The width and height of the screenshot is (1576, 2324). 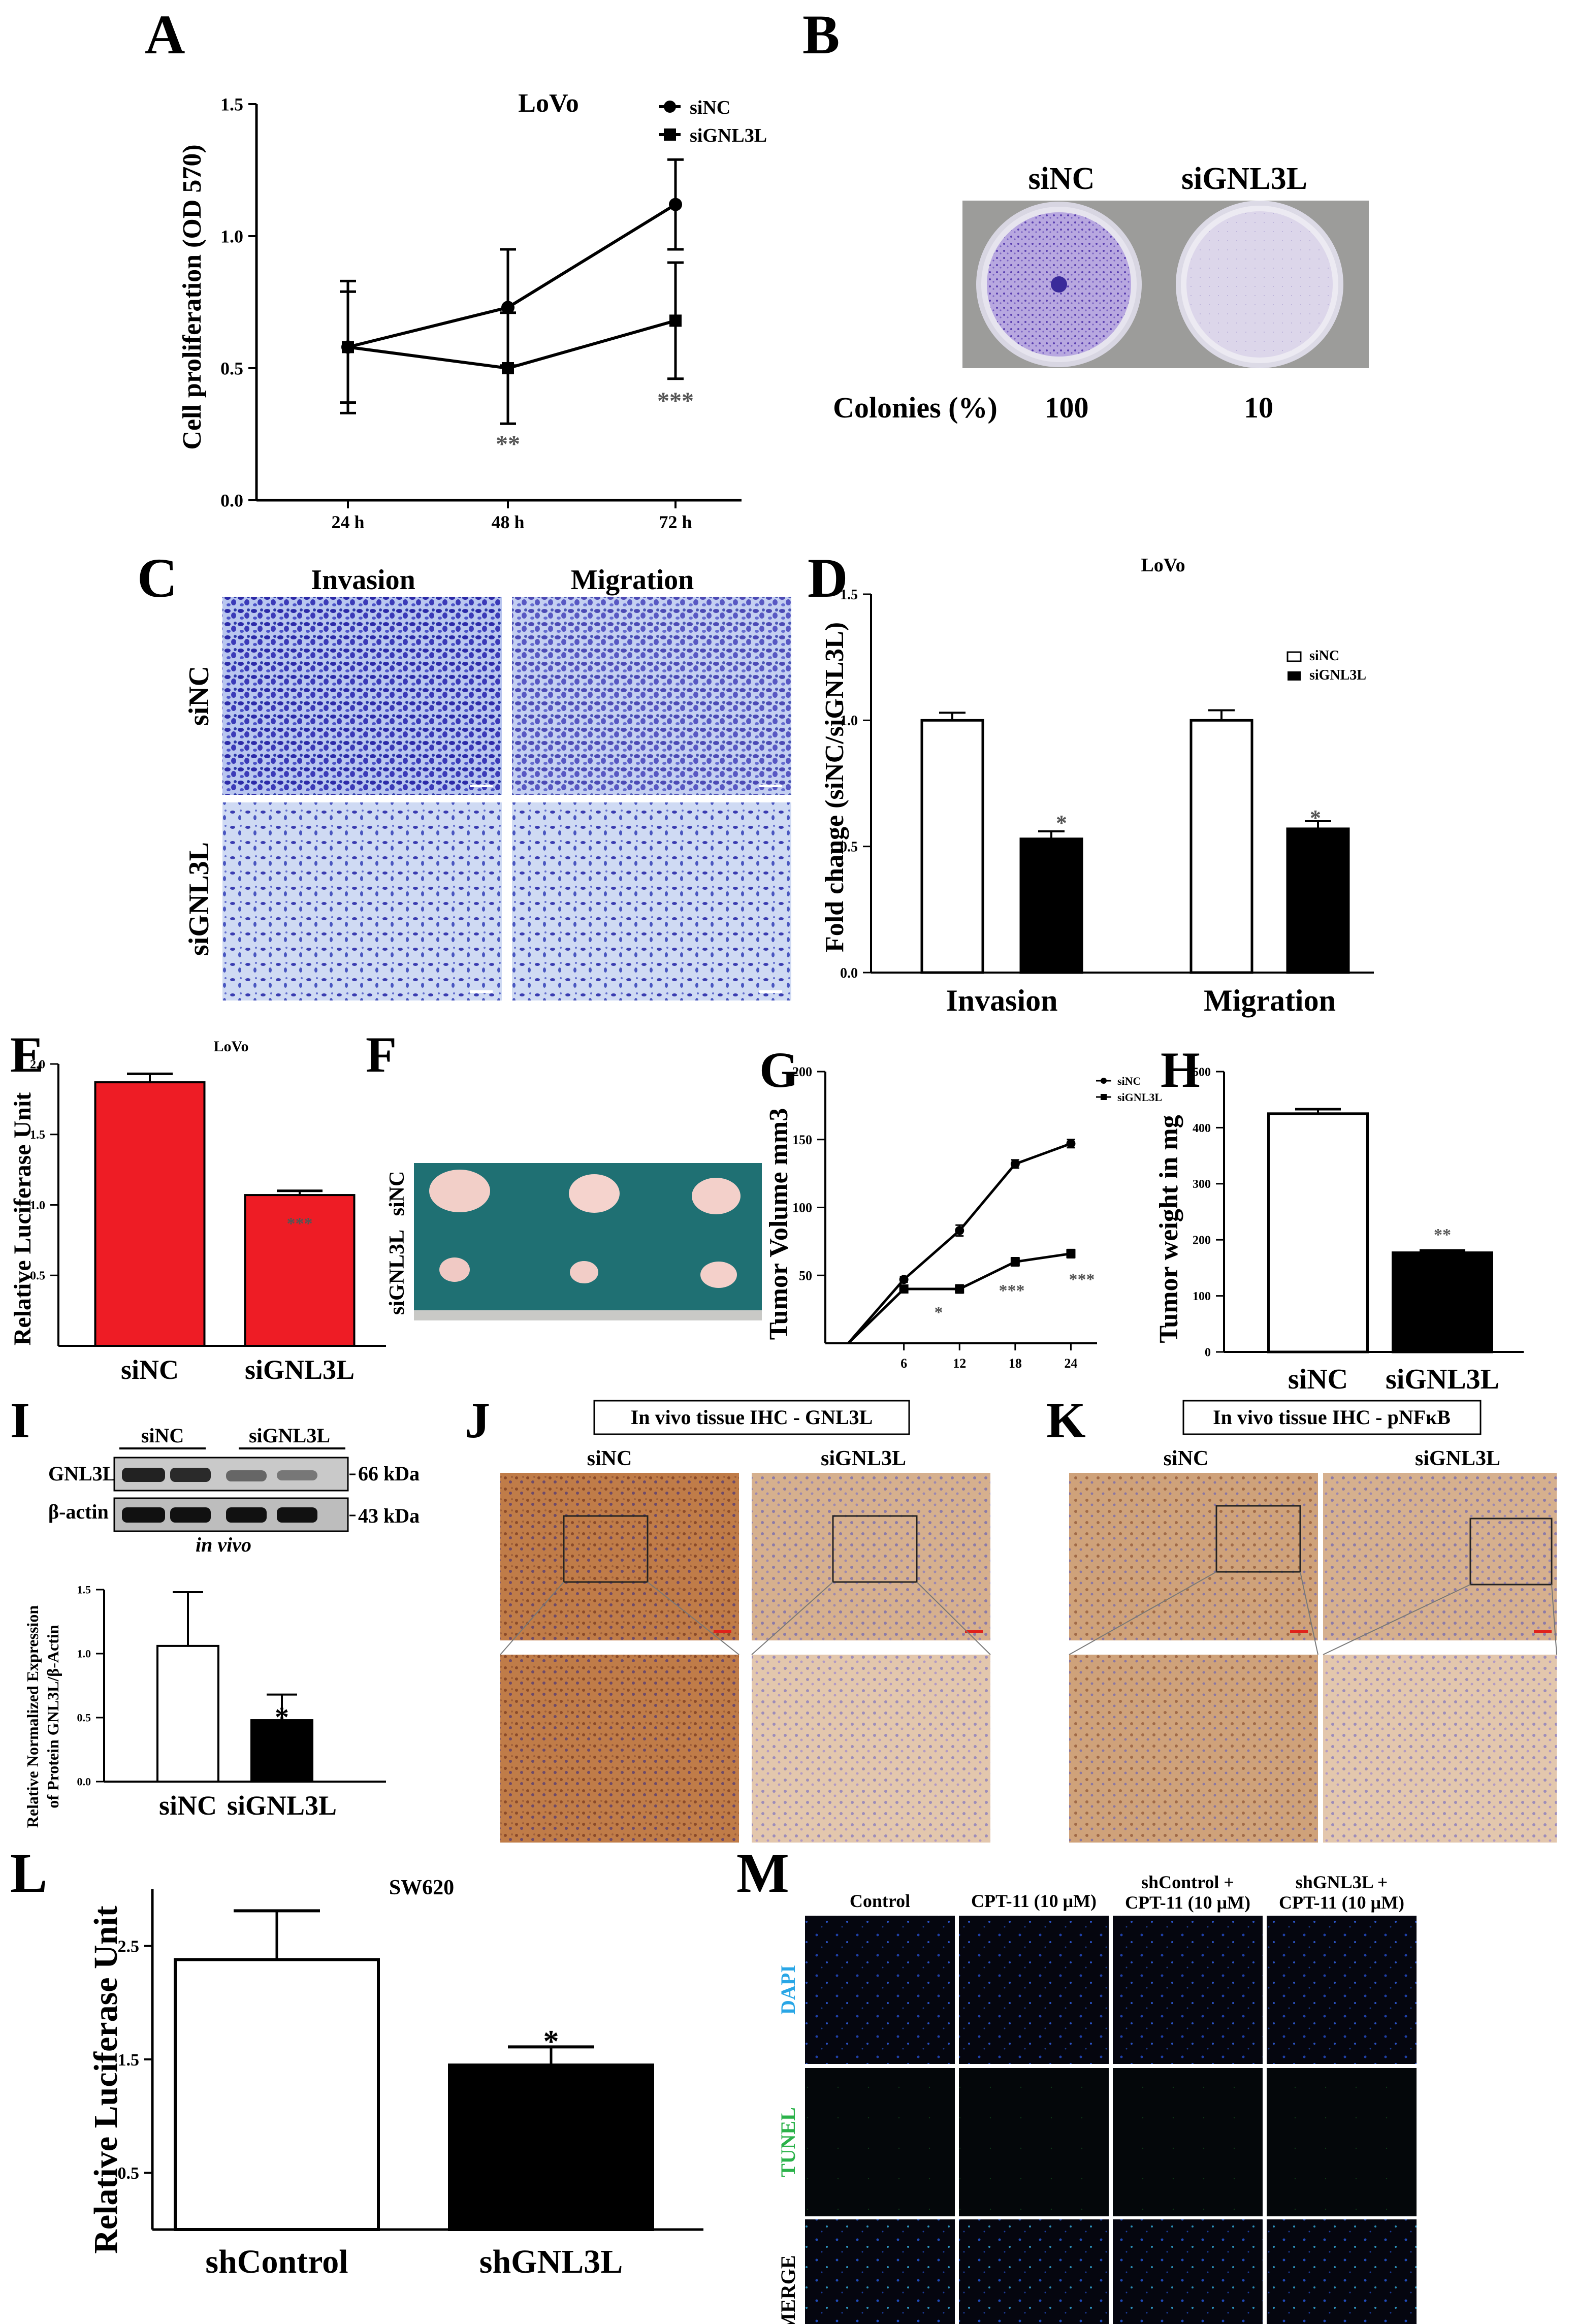 I want to click on y-tick-label: 0, so click(x=1208, y=1352).